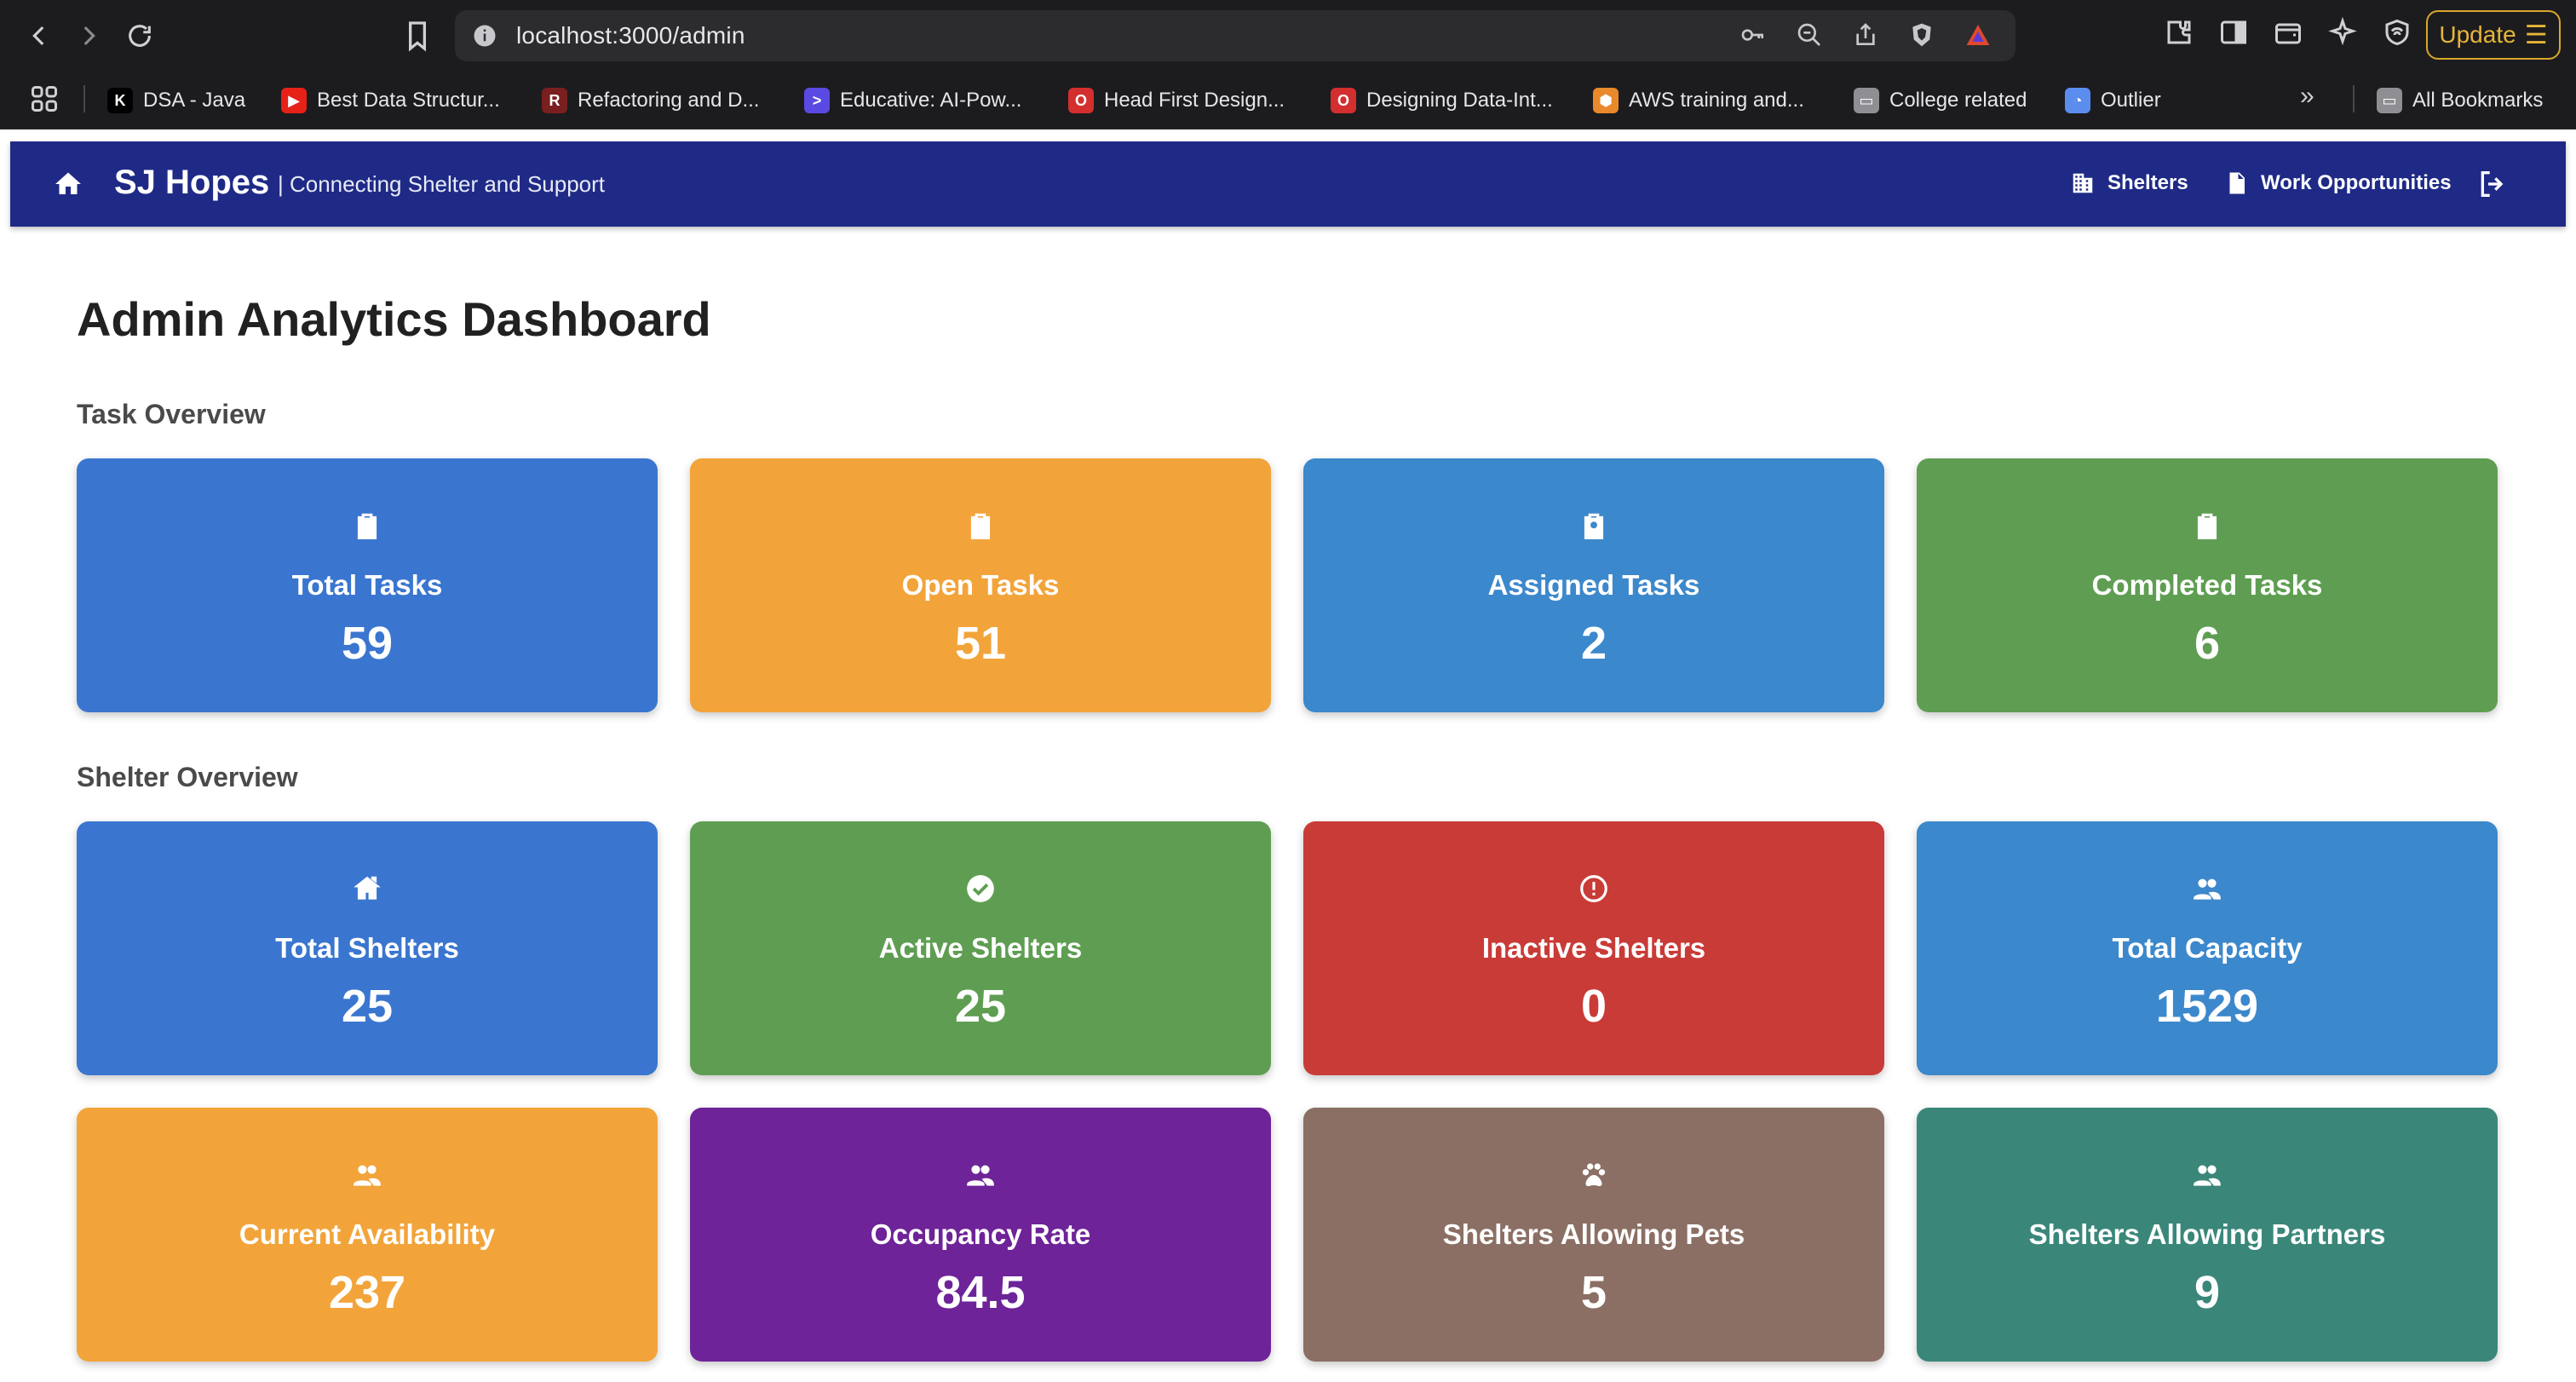 Image resolution: width=2576 pixels, height=1382 pixels. I want to click on browser-toolbar: localhost:3000/admin Update ☰, so click(1288, 36).